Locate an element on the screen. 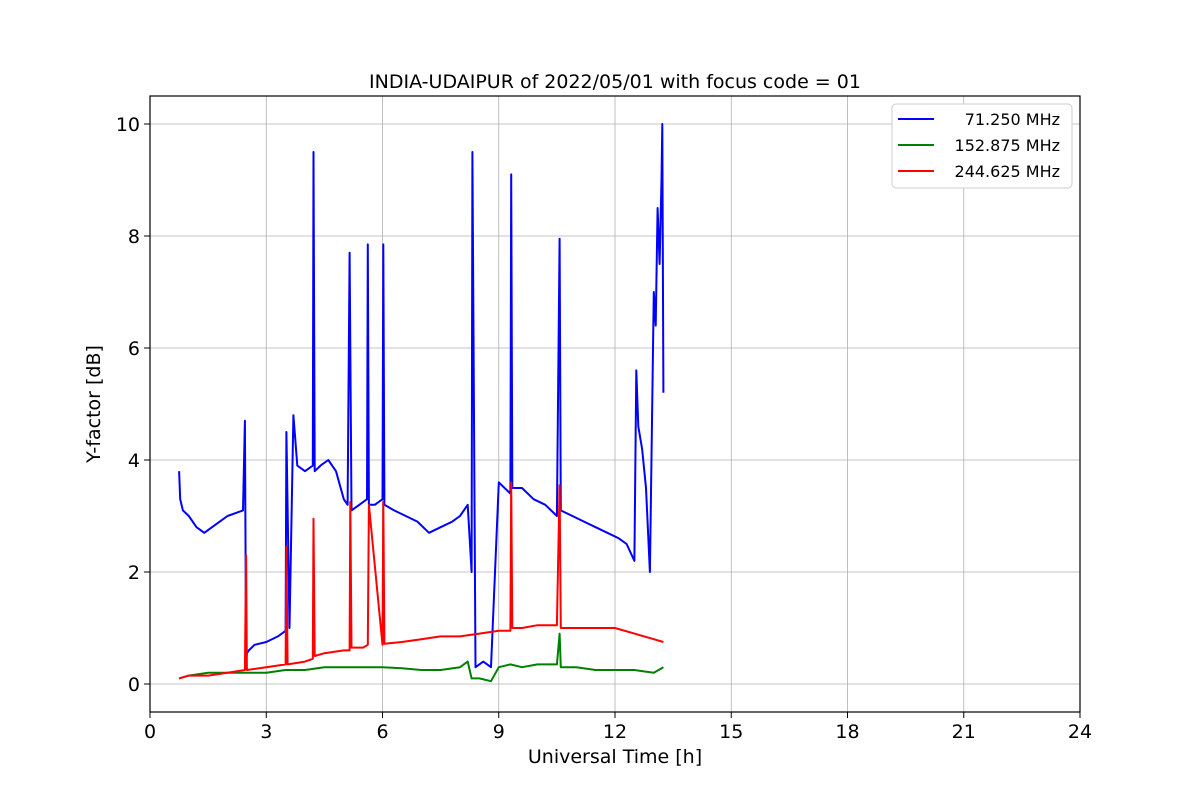 The image size is (1200, 800). x-tick-label: 6 is located at coordinates (382, 732).